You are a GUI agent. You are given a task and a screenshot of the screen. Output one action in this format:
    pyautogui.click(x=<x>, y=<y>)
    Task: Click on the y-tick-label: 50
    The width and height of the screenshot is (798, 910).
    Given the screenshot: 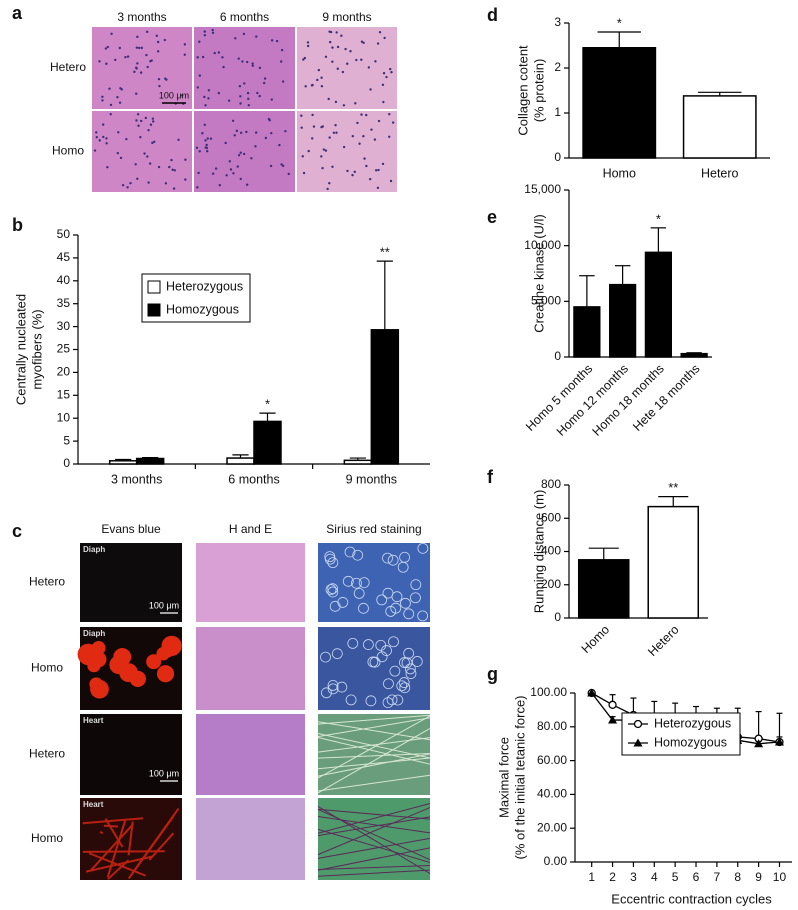 What is the action you would take?
    pyautogui.click(x=64, y=234)
    